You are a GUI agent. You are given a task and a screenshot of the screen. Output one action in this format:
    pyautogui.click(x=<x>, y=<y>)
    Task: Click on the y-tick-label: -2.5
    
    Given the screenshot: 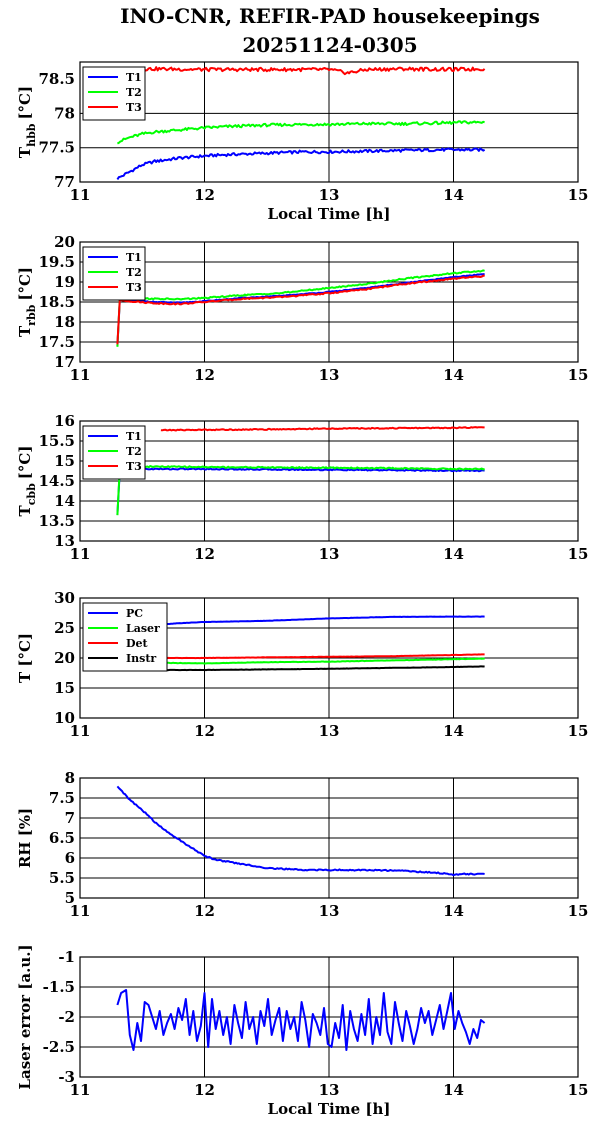 What is the action you would take?
    pyautogui.click(x=59, y=1047)
    